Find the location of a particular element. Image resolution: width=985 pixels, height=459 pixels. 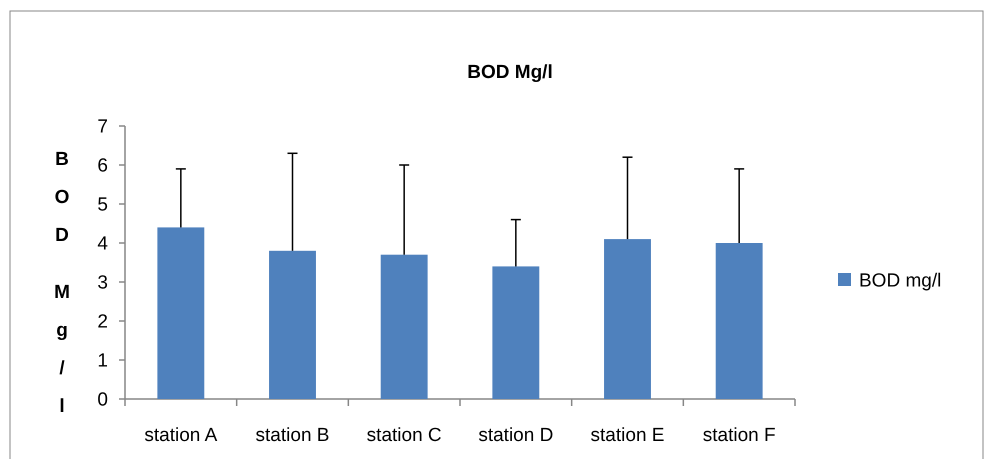

chart-title: BOD Mg/l is located at coordinates (510, 72).